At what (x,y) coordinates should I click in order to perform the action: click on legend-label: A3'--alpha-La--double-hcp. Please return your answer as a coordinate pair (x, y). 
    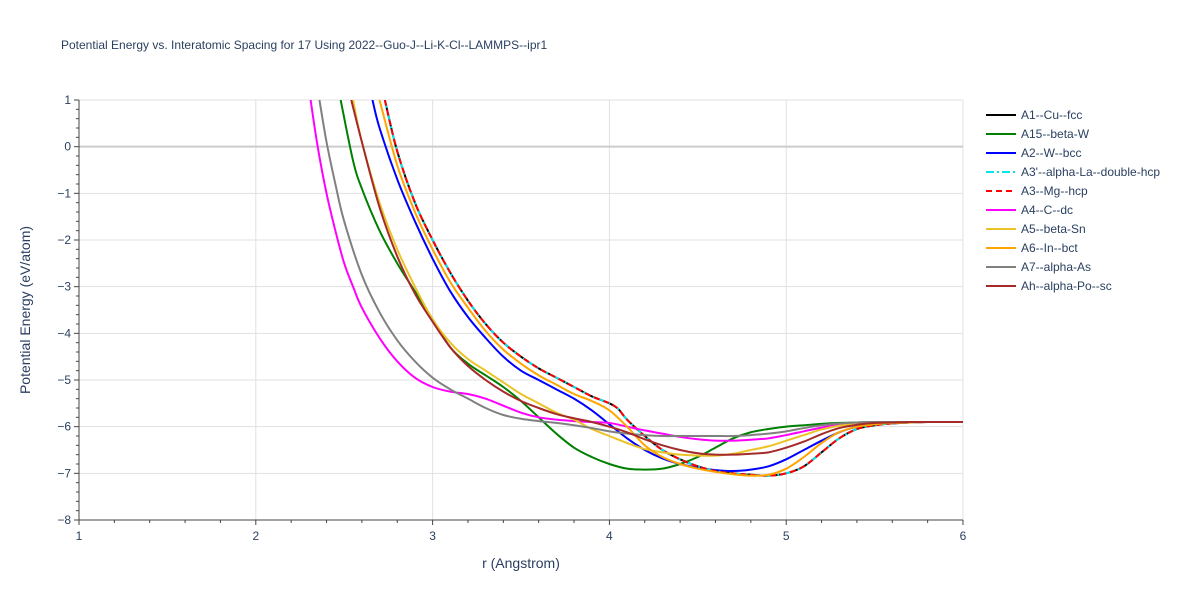
    Looking at the image, I should click on (1090, 172).